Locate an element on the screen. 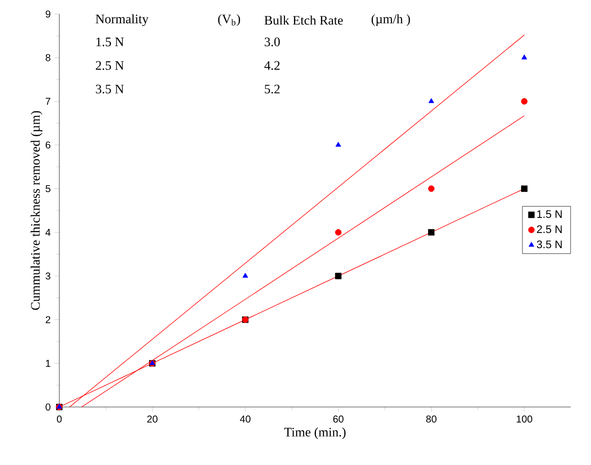 The image size is (591, 465). annotation: (V$_{b}$) is located at coordinates (229, 20).